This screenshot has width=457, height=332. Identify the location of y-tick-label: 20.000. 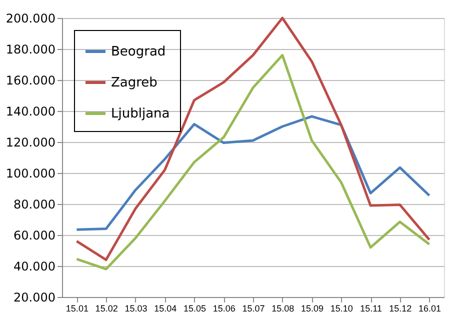
(35, 297).